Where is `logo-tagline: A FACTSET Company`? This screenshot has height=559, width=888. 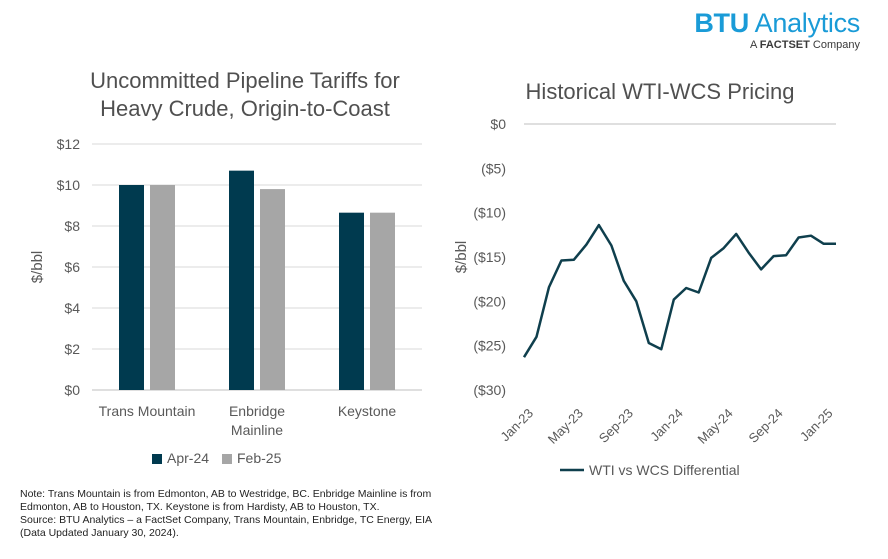 logo-tagline: A FACTSET Company is located at coordinates (777, 45).